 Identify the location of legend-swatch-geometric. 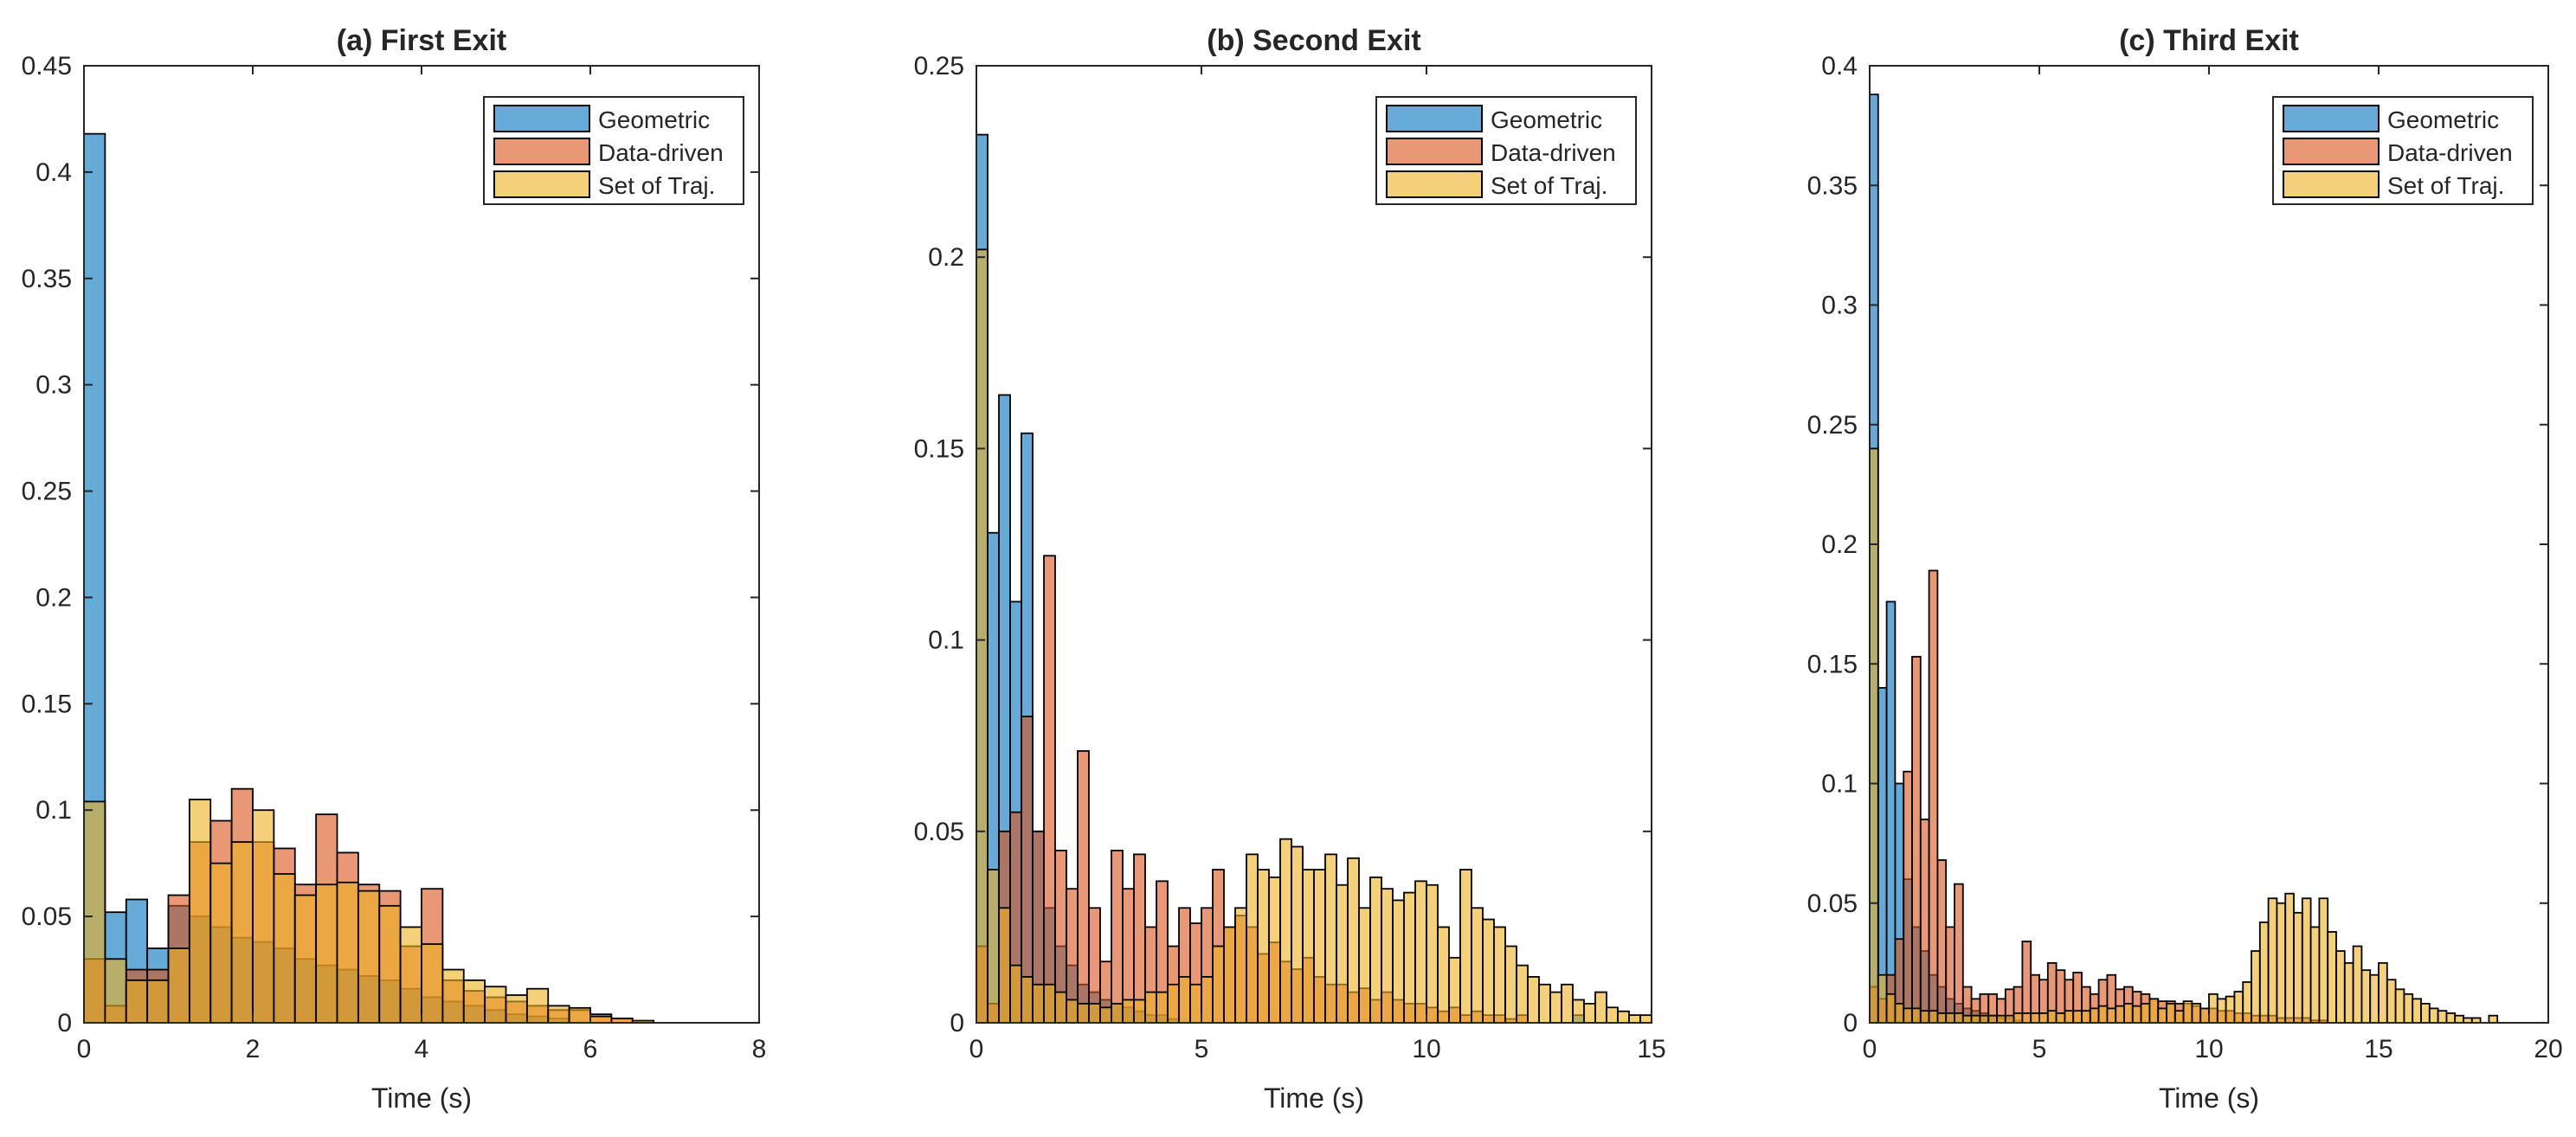
(2331, 118).